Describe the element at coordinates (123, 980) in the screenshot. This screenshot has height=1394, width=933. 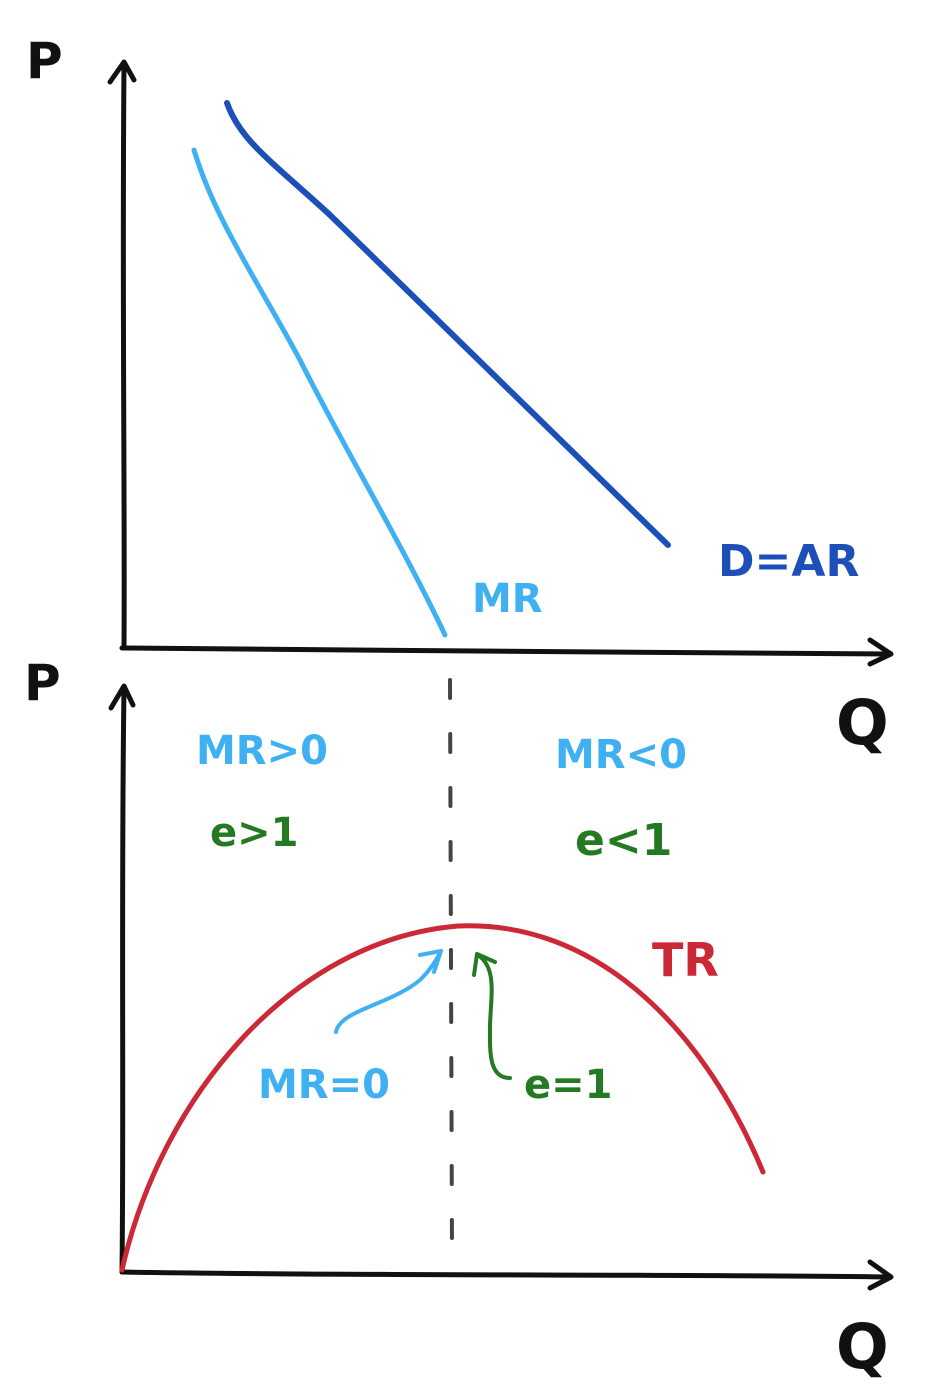
I see `bottom-y-axis` at that location.